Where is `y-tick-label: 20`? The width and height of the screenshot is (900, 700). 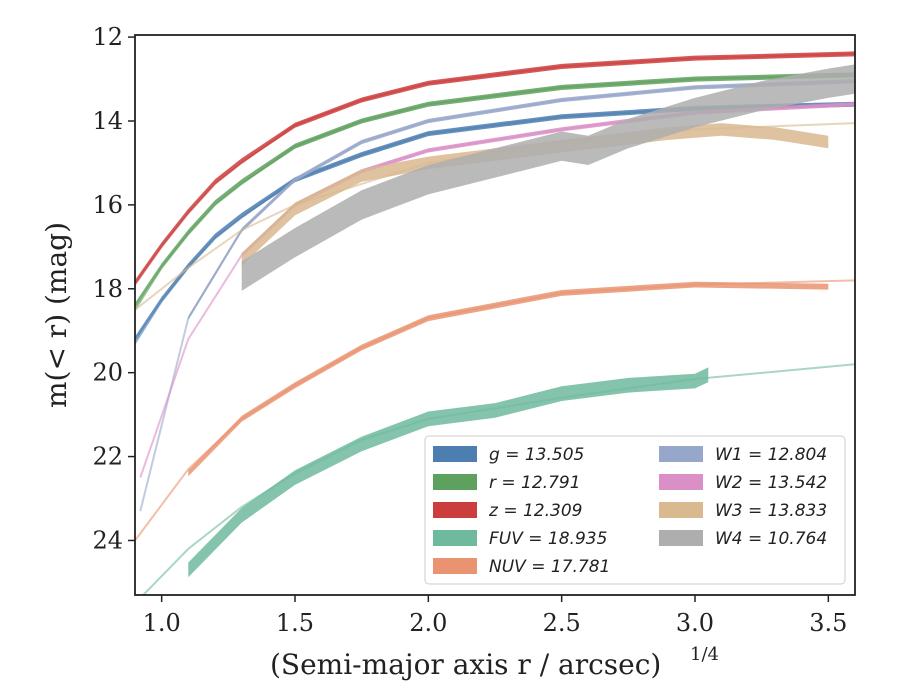 y-tick-label: 20 is located at coordinates (107, 373).